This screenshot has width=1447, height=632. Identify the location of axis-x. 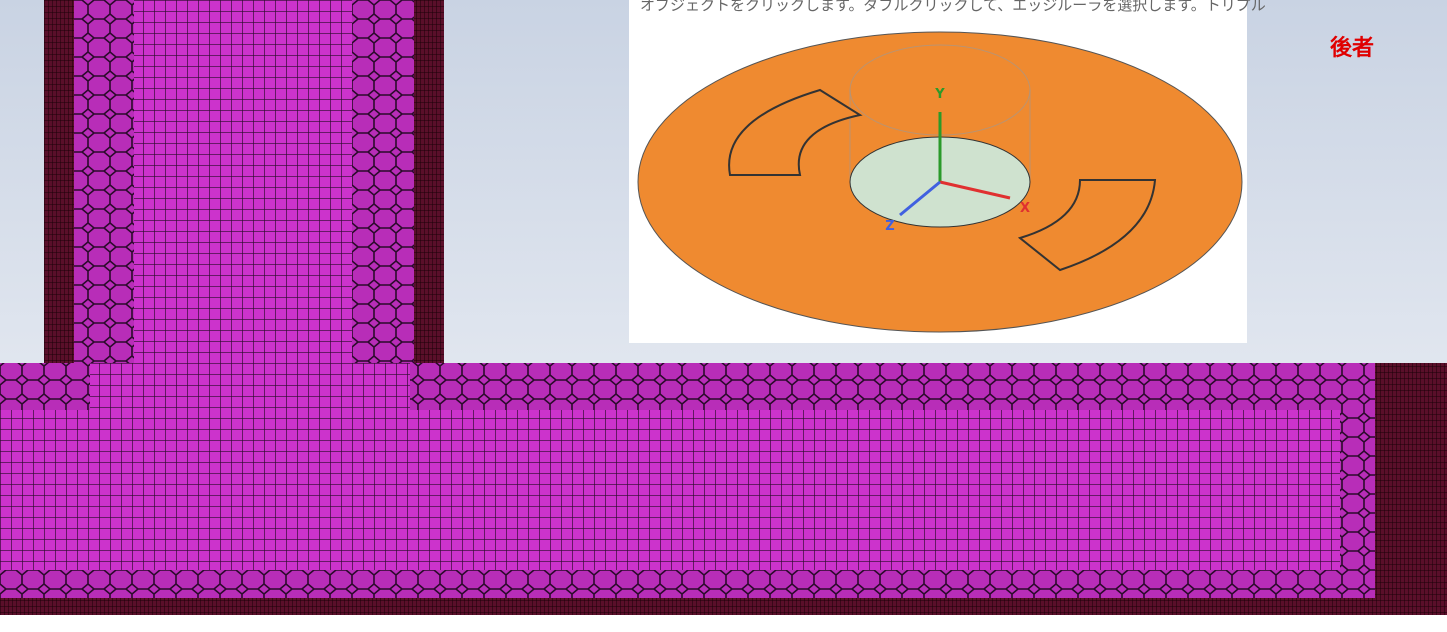
(975, 190).